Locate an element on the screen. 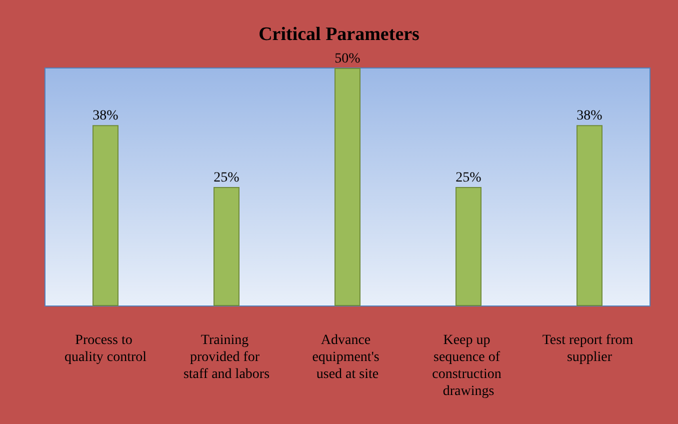 The width and height of the screenshot is (678, 424). x-tick-label: Process to quality control is located at coordinates (105, 349).